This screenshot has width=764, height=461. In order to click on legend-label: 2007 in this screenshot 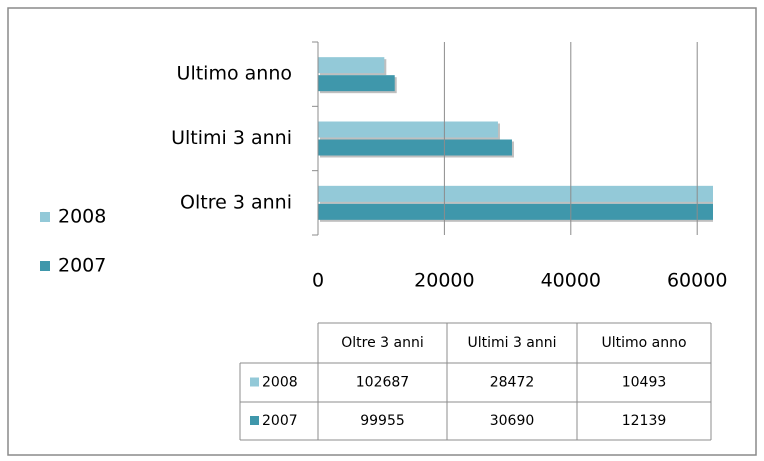, I will do `click(82, 266)`.